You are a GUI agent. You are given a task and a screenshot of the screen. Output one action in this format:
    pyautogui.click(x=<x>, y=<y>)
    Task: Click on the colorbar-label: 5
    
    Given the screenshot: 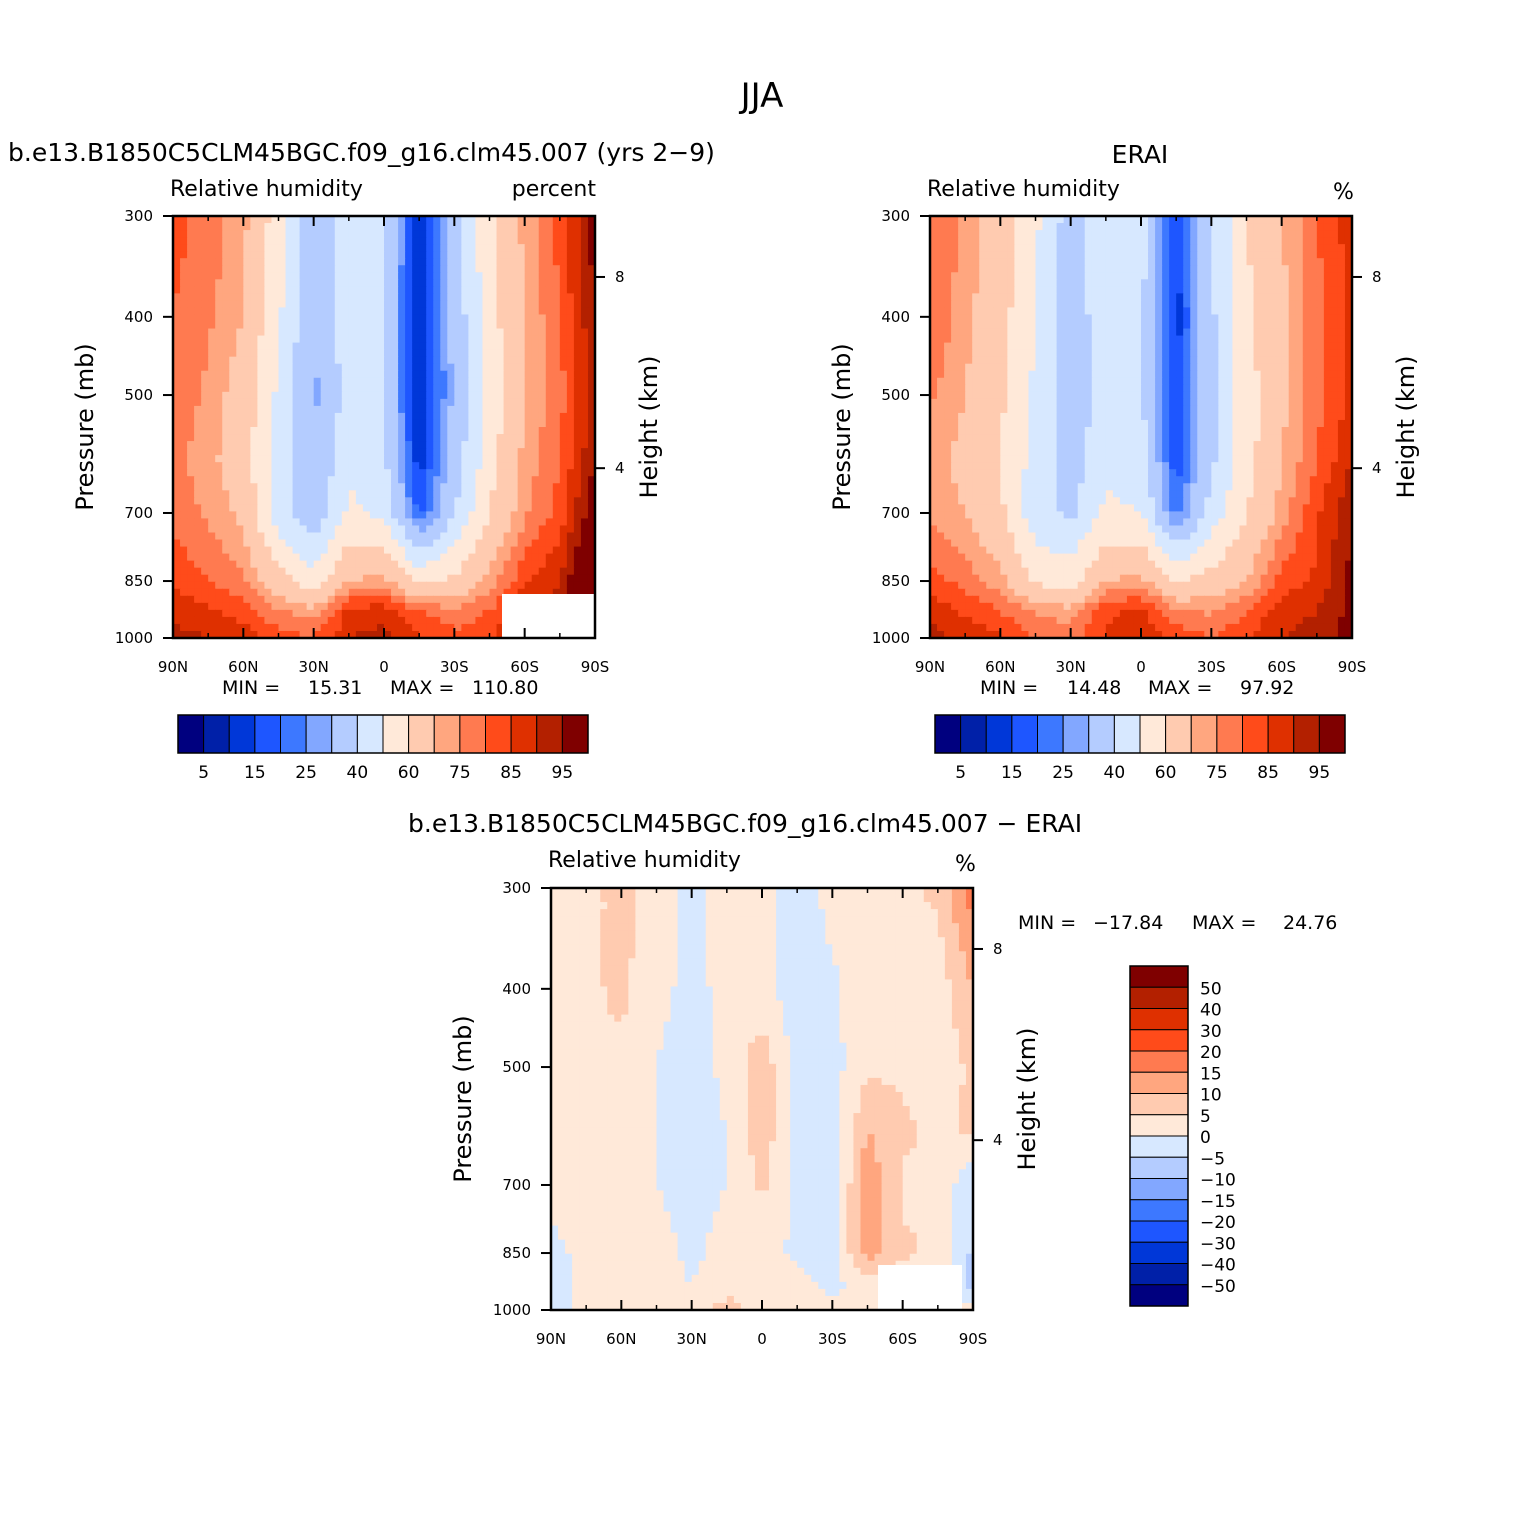 What is the action you would take?
    pyautogui.click(x=203, y=773)
    